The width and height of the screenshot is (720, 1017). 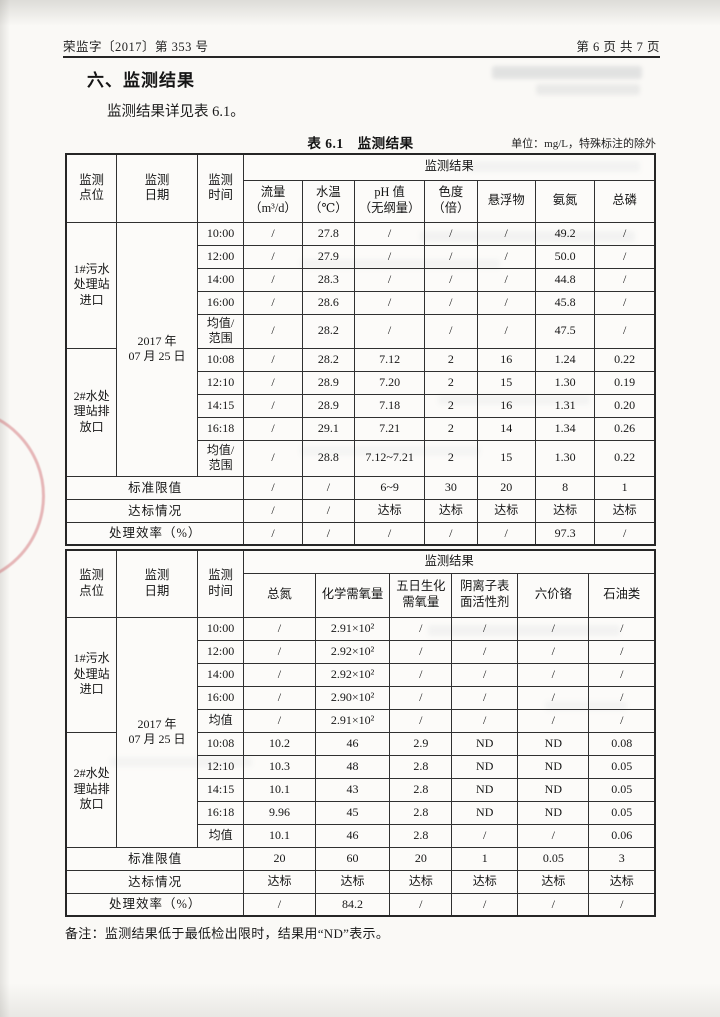 I want to click on data-cell: 1.30, so click(x=565, y=382).